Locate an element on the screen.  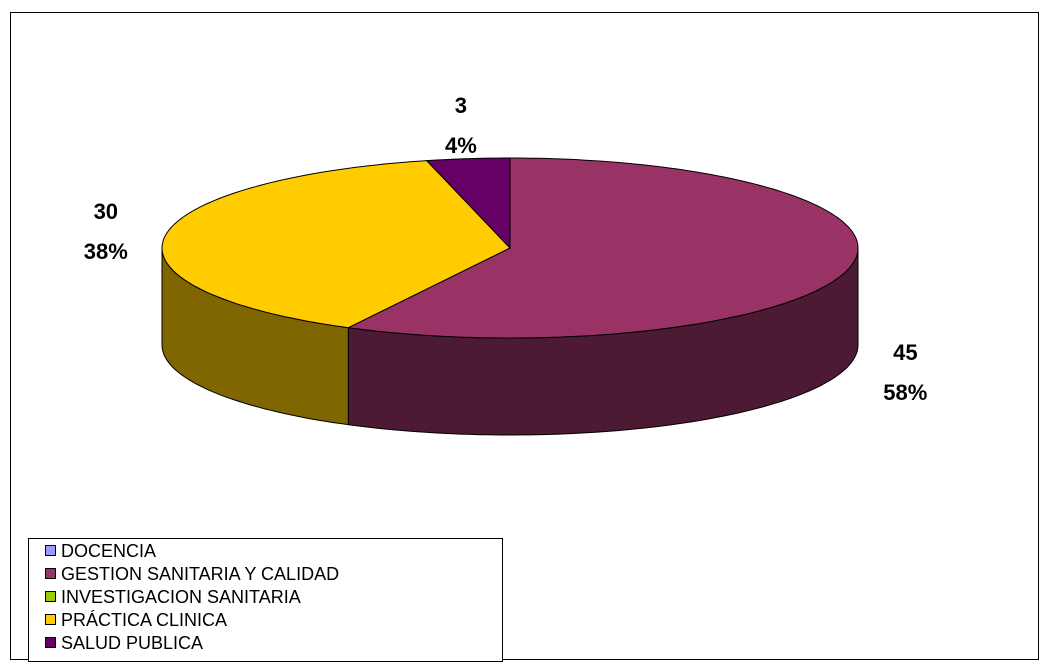
legend-box is located at coordinates (265, 600).